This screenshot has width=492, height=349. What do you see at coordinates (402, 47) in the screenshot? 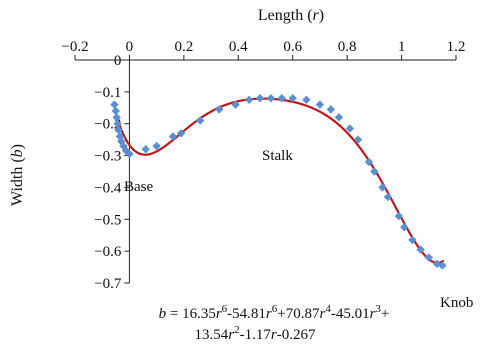
I see `x-tick-label: 1` at bounding box center [402, 47].